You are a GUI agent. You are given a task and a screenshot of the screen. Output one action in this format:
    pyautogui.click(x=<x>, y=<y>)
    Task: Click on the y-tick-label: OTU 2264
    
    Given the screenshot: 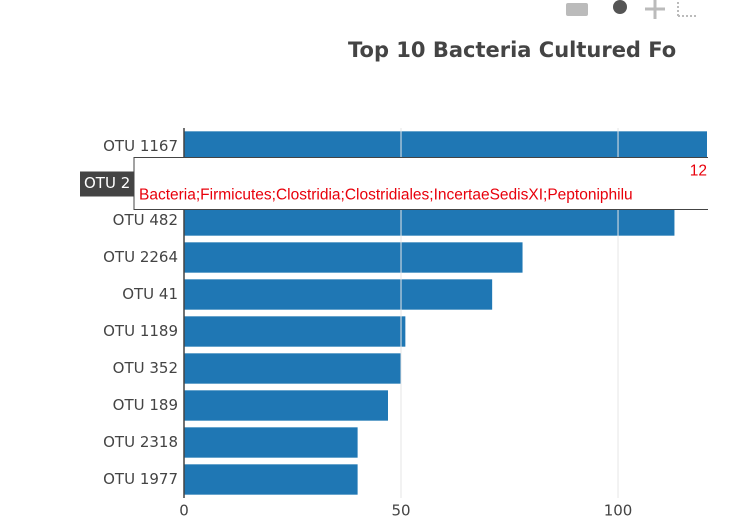 What is the action you would take?
    pyautogui.click(x=140, y=257)
    